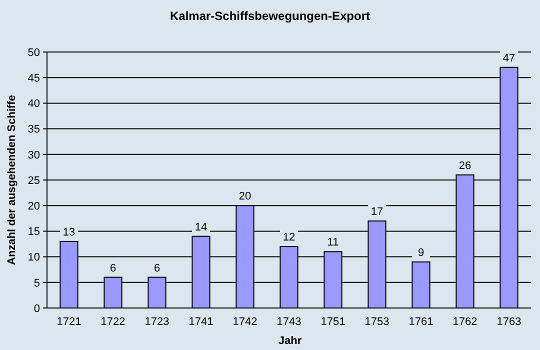 The image size is (540, 350). What do you see at coordinates (34, 104) in the screenshot?
I see `y-tick-label: 40` at bounding box center [34, 104].